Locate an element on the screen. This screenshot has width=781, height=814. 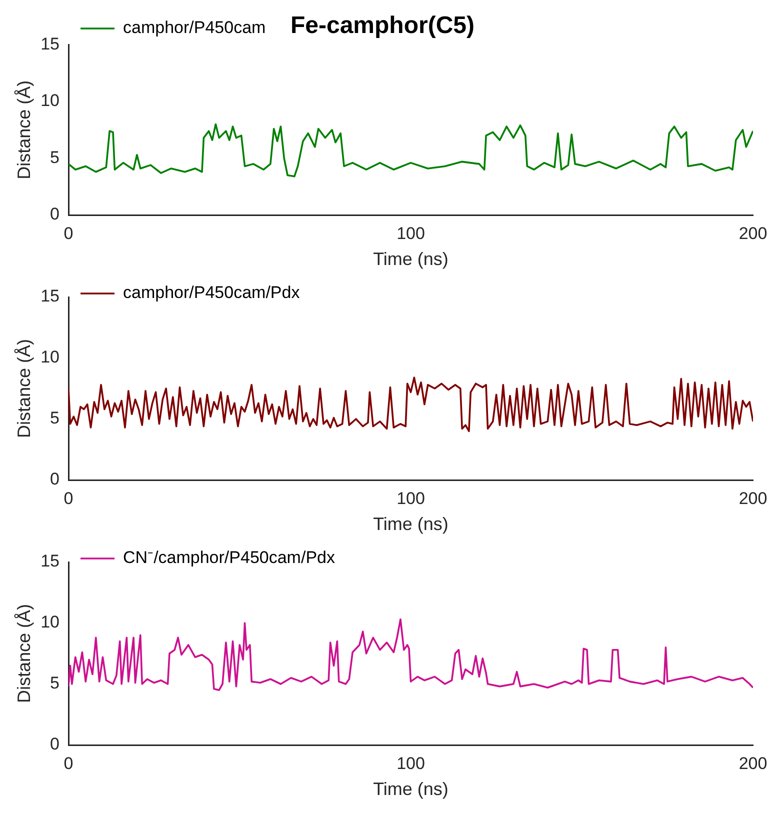
legend-label: camphor/P450cam/Pdx is located at coordinates (211, 292).